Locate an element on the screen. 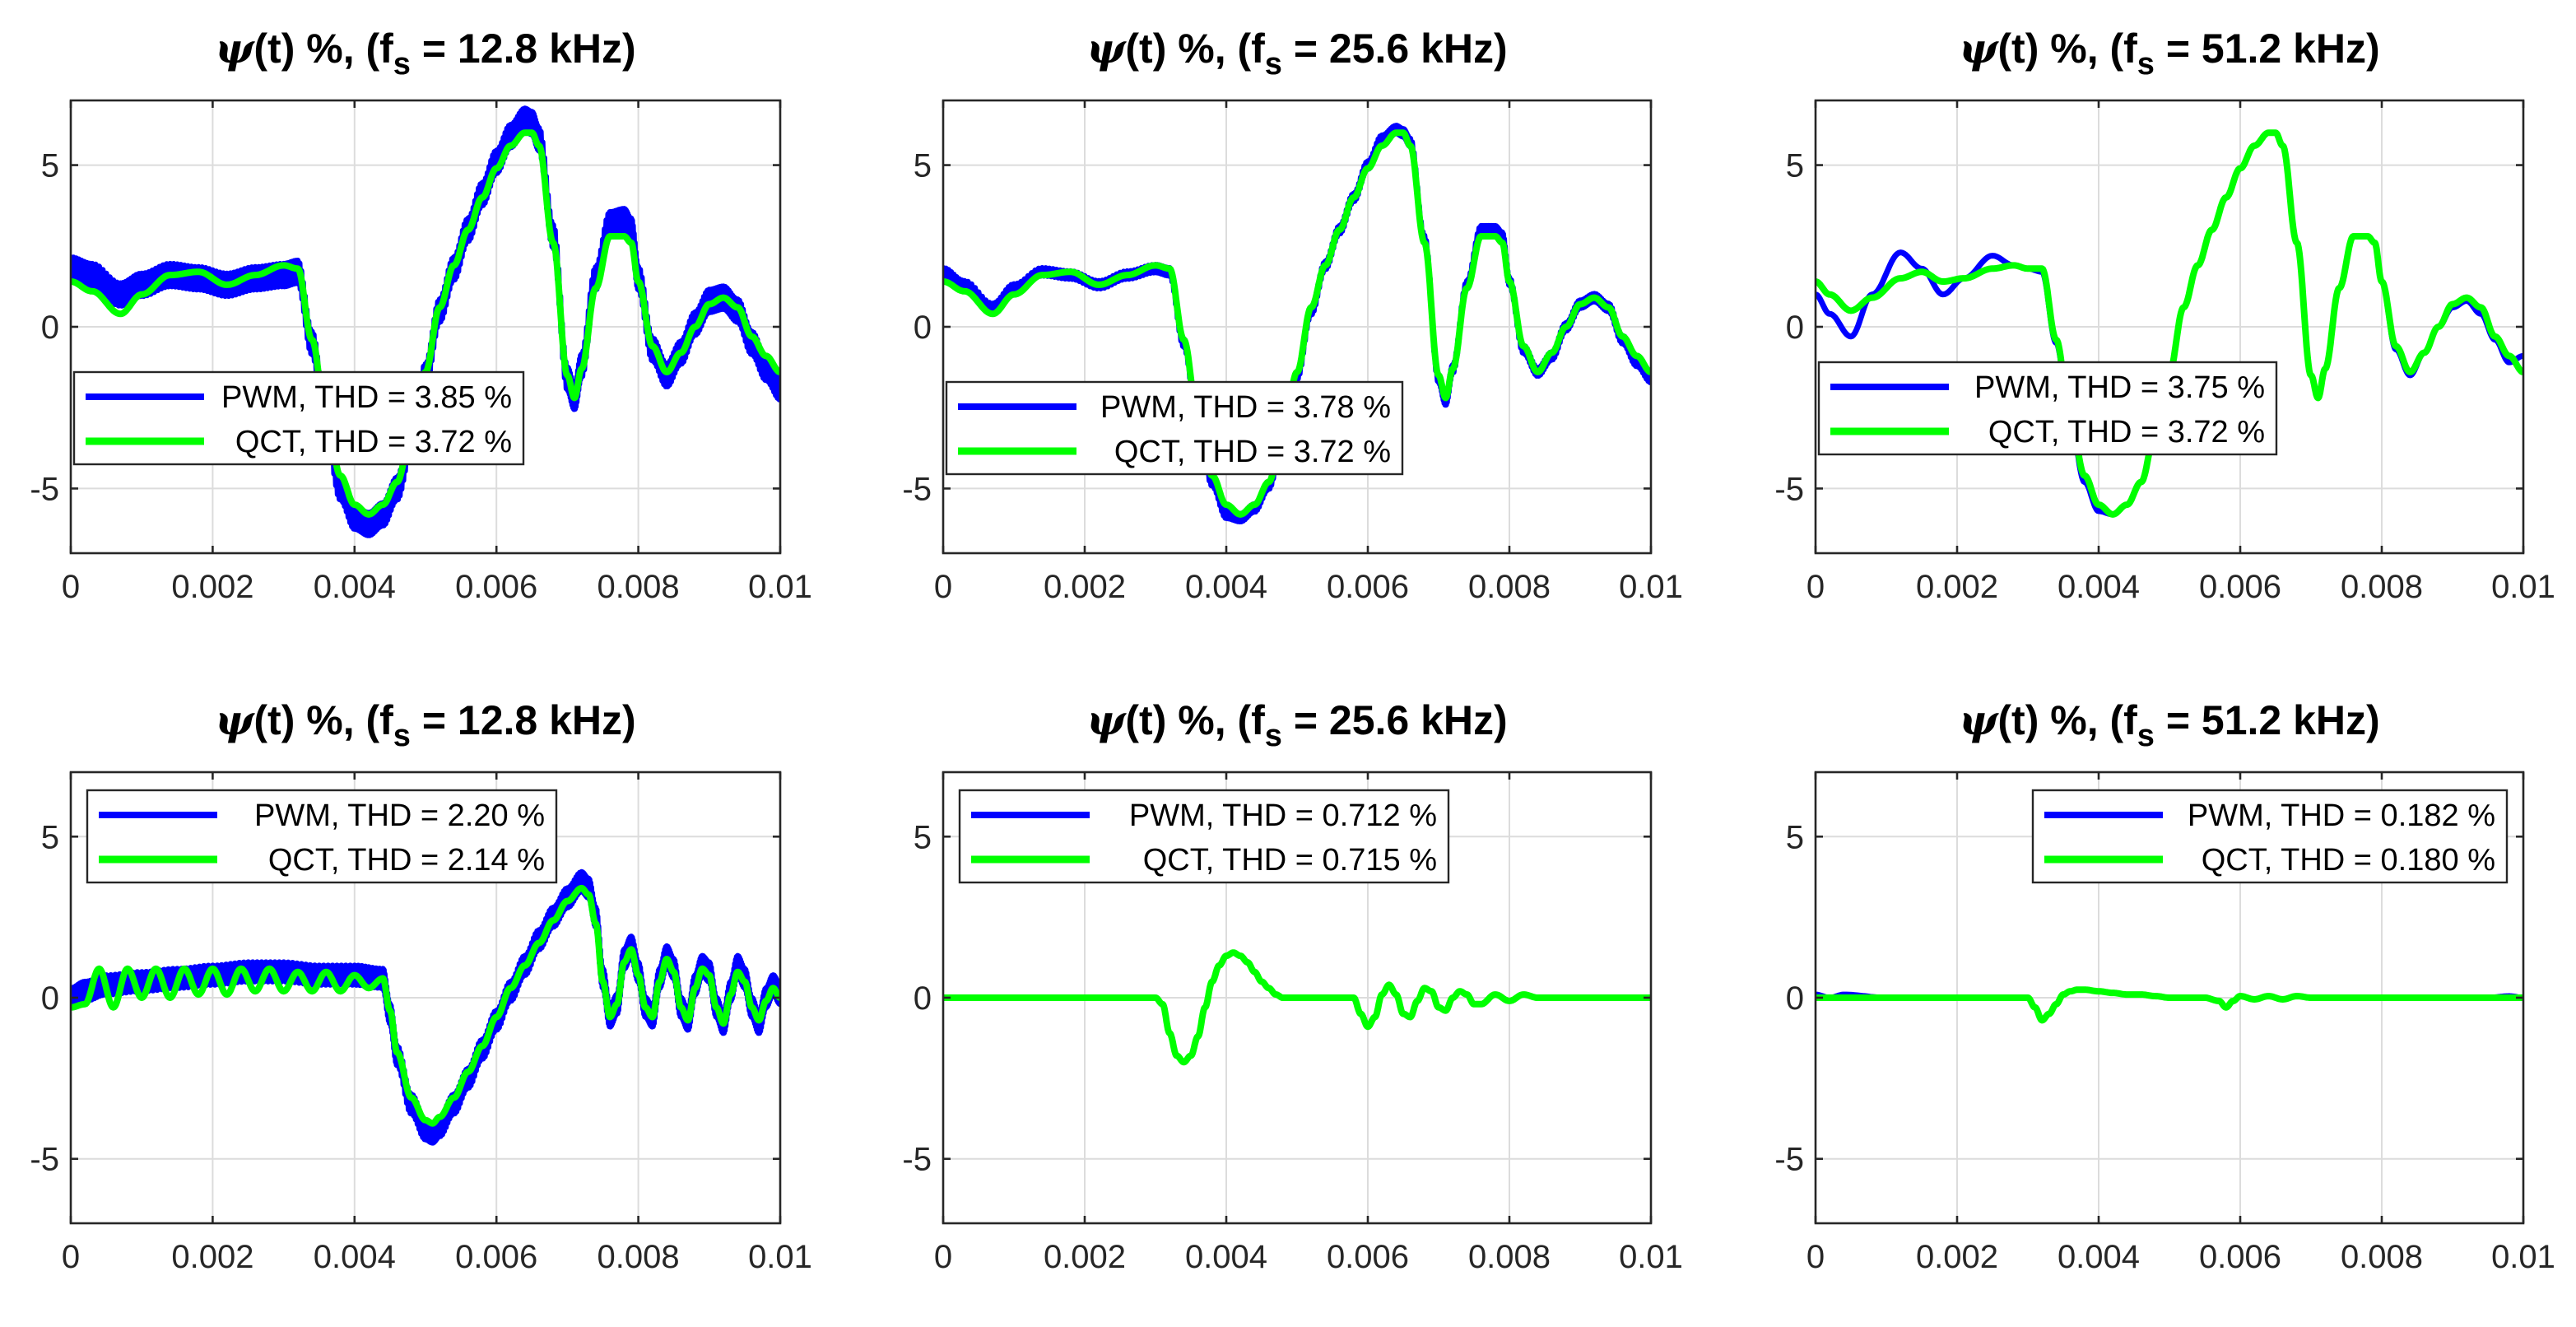  legend-label: PWM, THD = 3.75 % is located at coordinates (2119, 387).